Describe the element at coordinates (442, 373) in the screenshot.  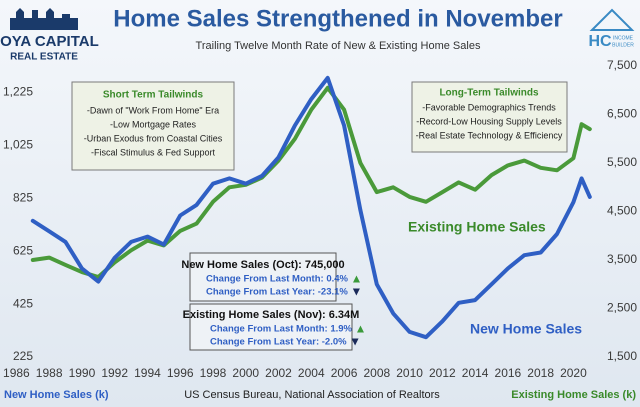
I see `x-tick-label: 2012` at that location.